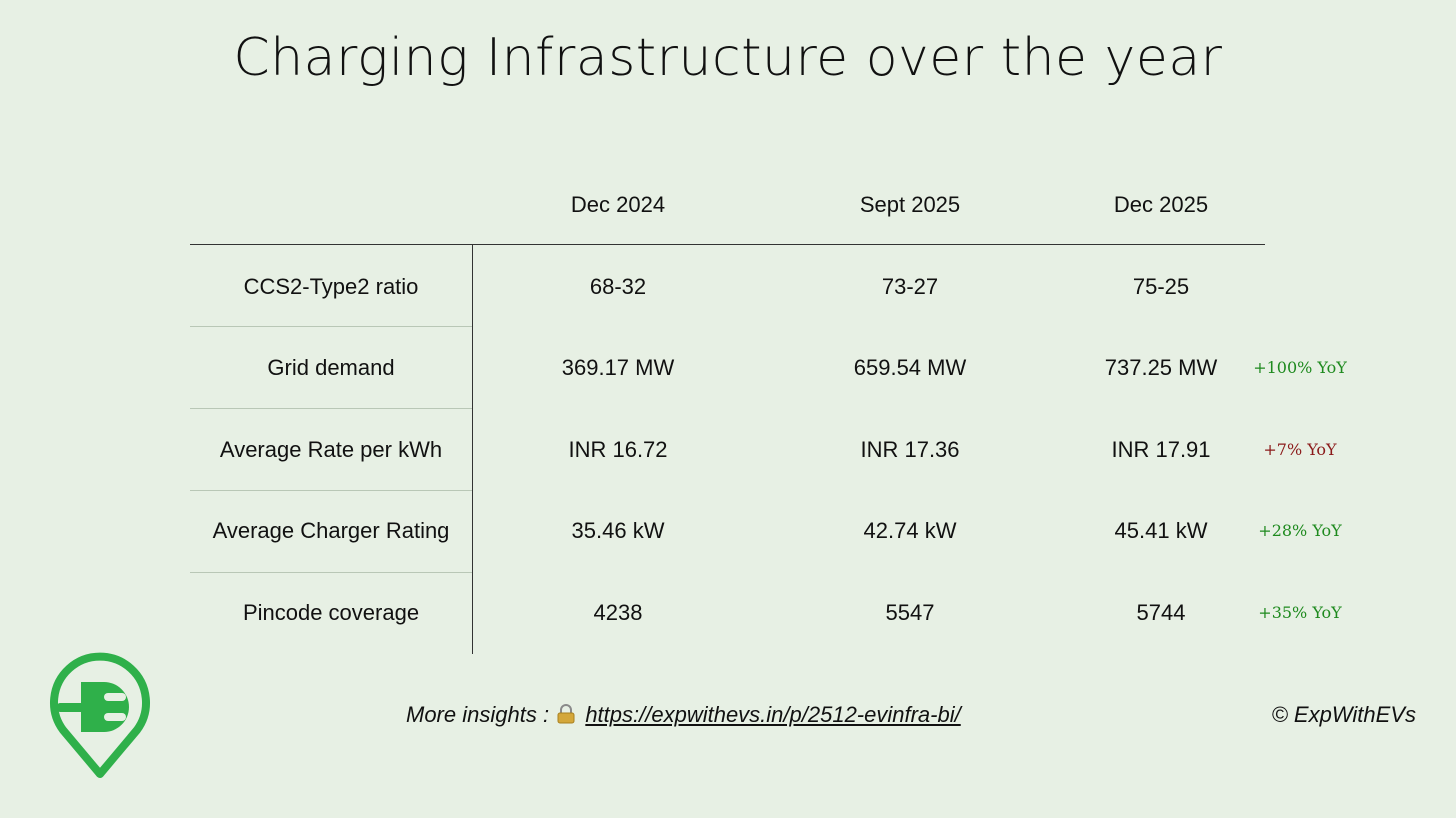 The image size is (1456, 818). What do you see at coordinates (1300, 287) in the screenshot?
I see `yoy-change` at bounding box center [1300, 287].